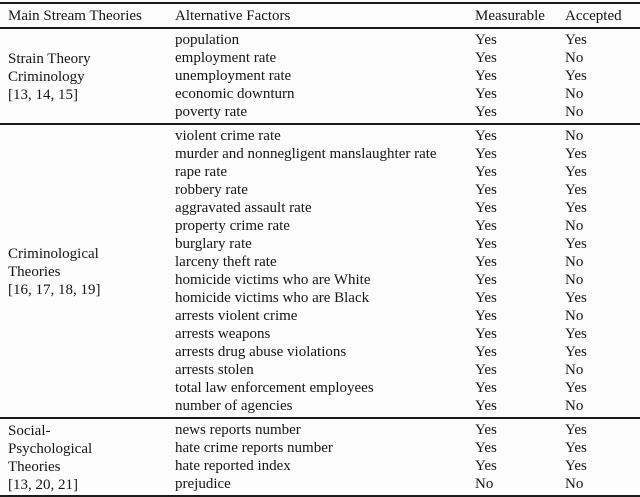 This screenshot has width=640, height=497. What do you see at coordinates (320, 172) in the screenshot?
I see `table-row: rape rate Yes Yes` at bounding box center [320, 172].